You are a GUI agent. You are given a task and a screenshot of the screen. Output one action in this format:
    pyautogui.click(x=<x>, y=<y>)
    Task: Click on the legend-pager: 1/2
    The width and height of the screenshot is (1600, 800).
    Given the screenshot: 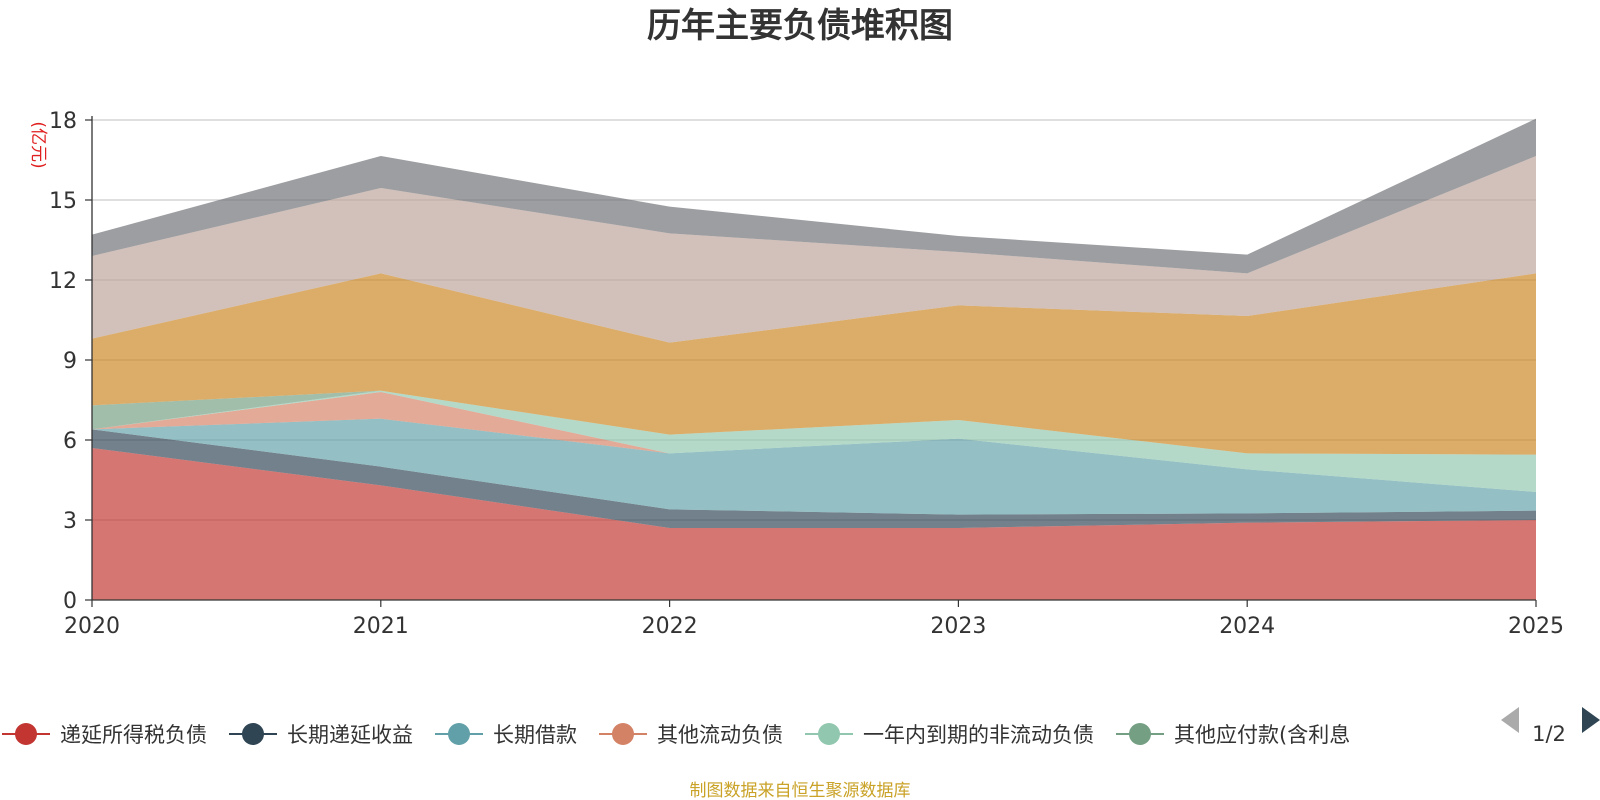 What is the action you would take?
    pyautogui.click(x=1550, y=726)
    